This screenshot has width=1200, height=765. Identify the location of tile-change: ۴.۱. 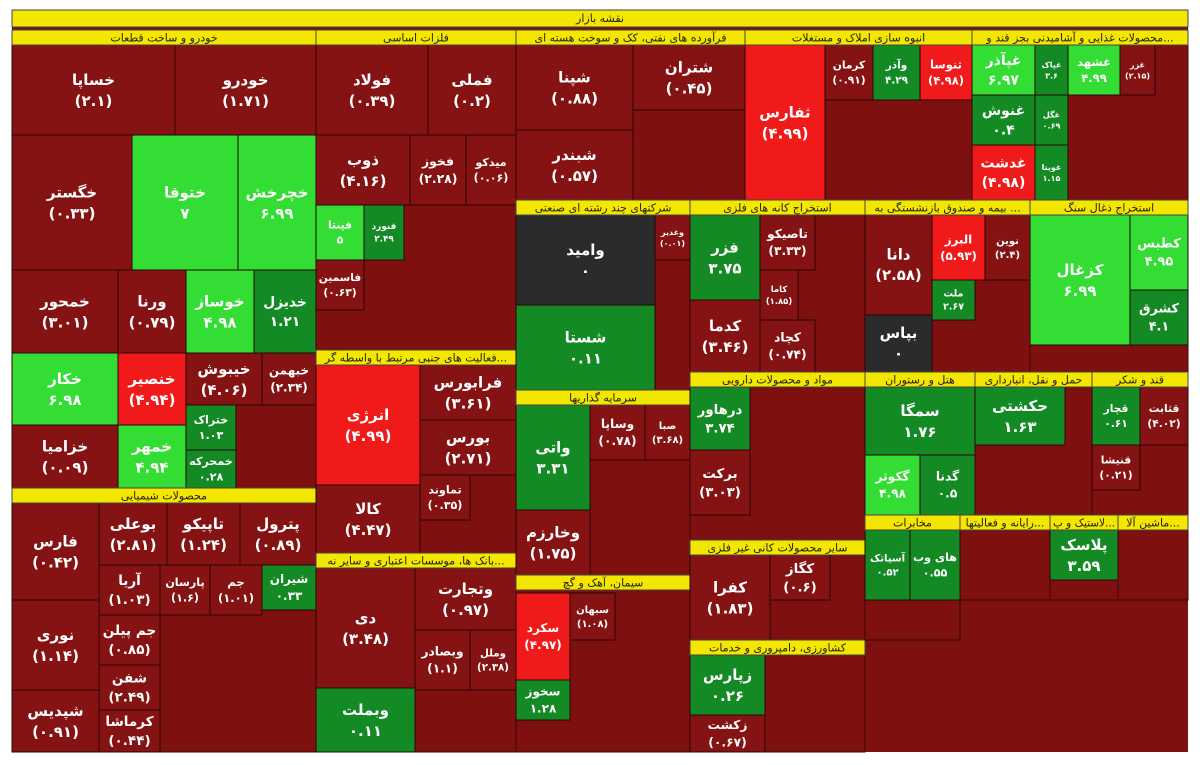
(1159, 327).